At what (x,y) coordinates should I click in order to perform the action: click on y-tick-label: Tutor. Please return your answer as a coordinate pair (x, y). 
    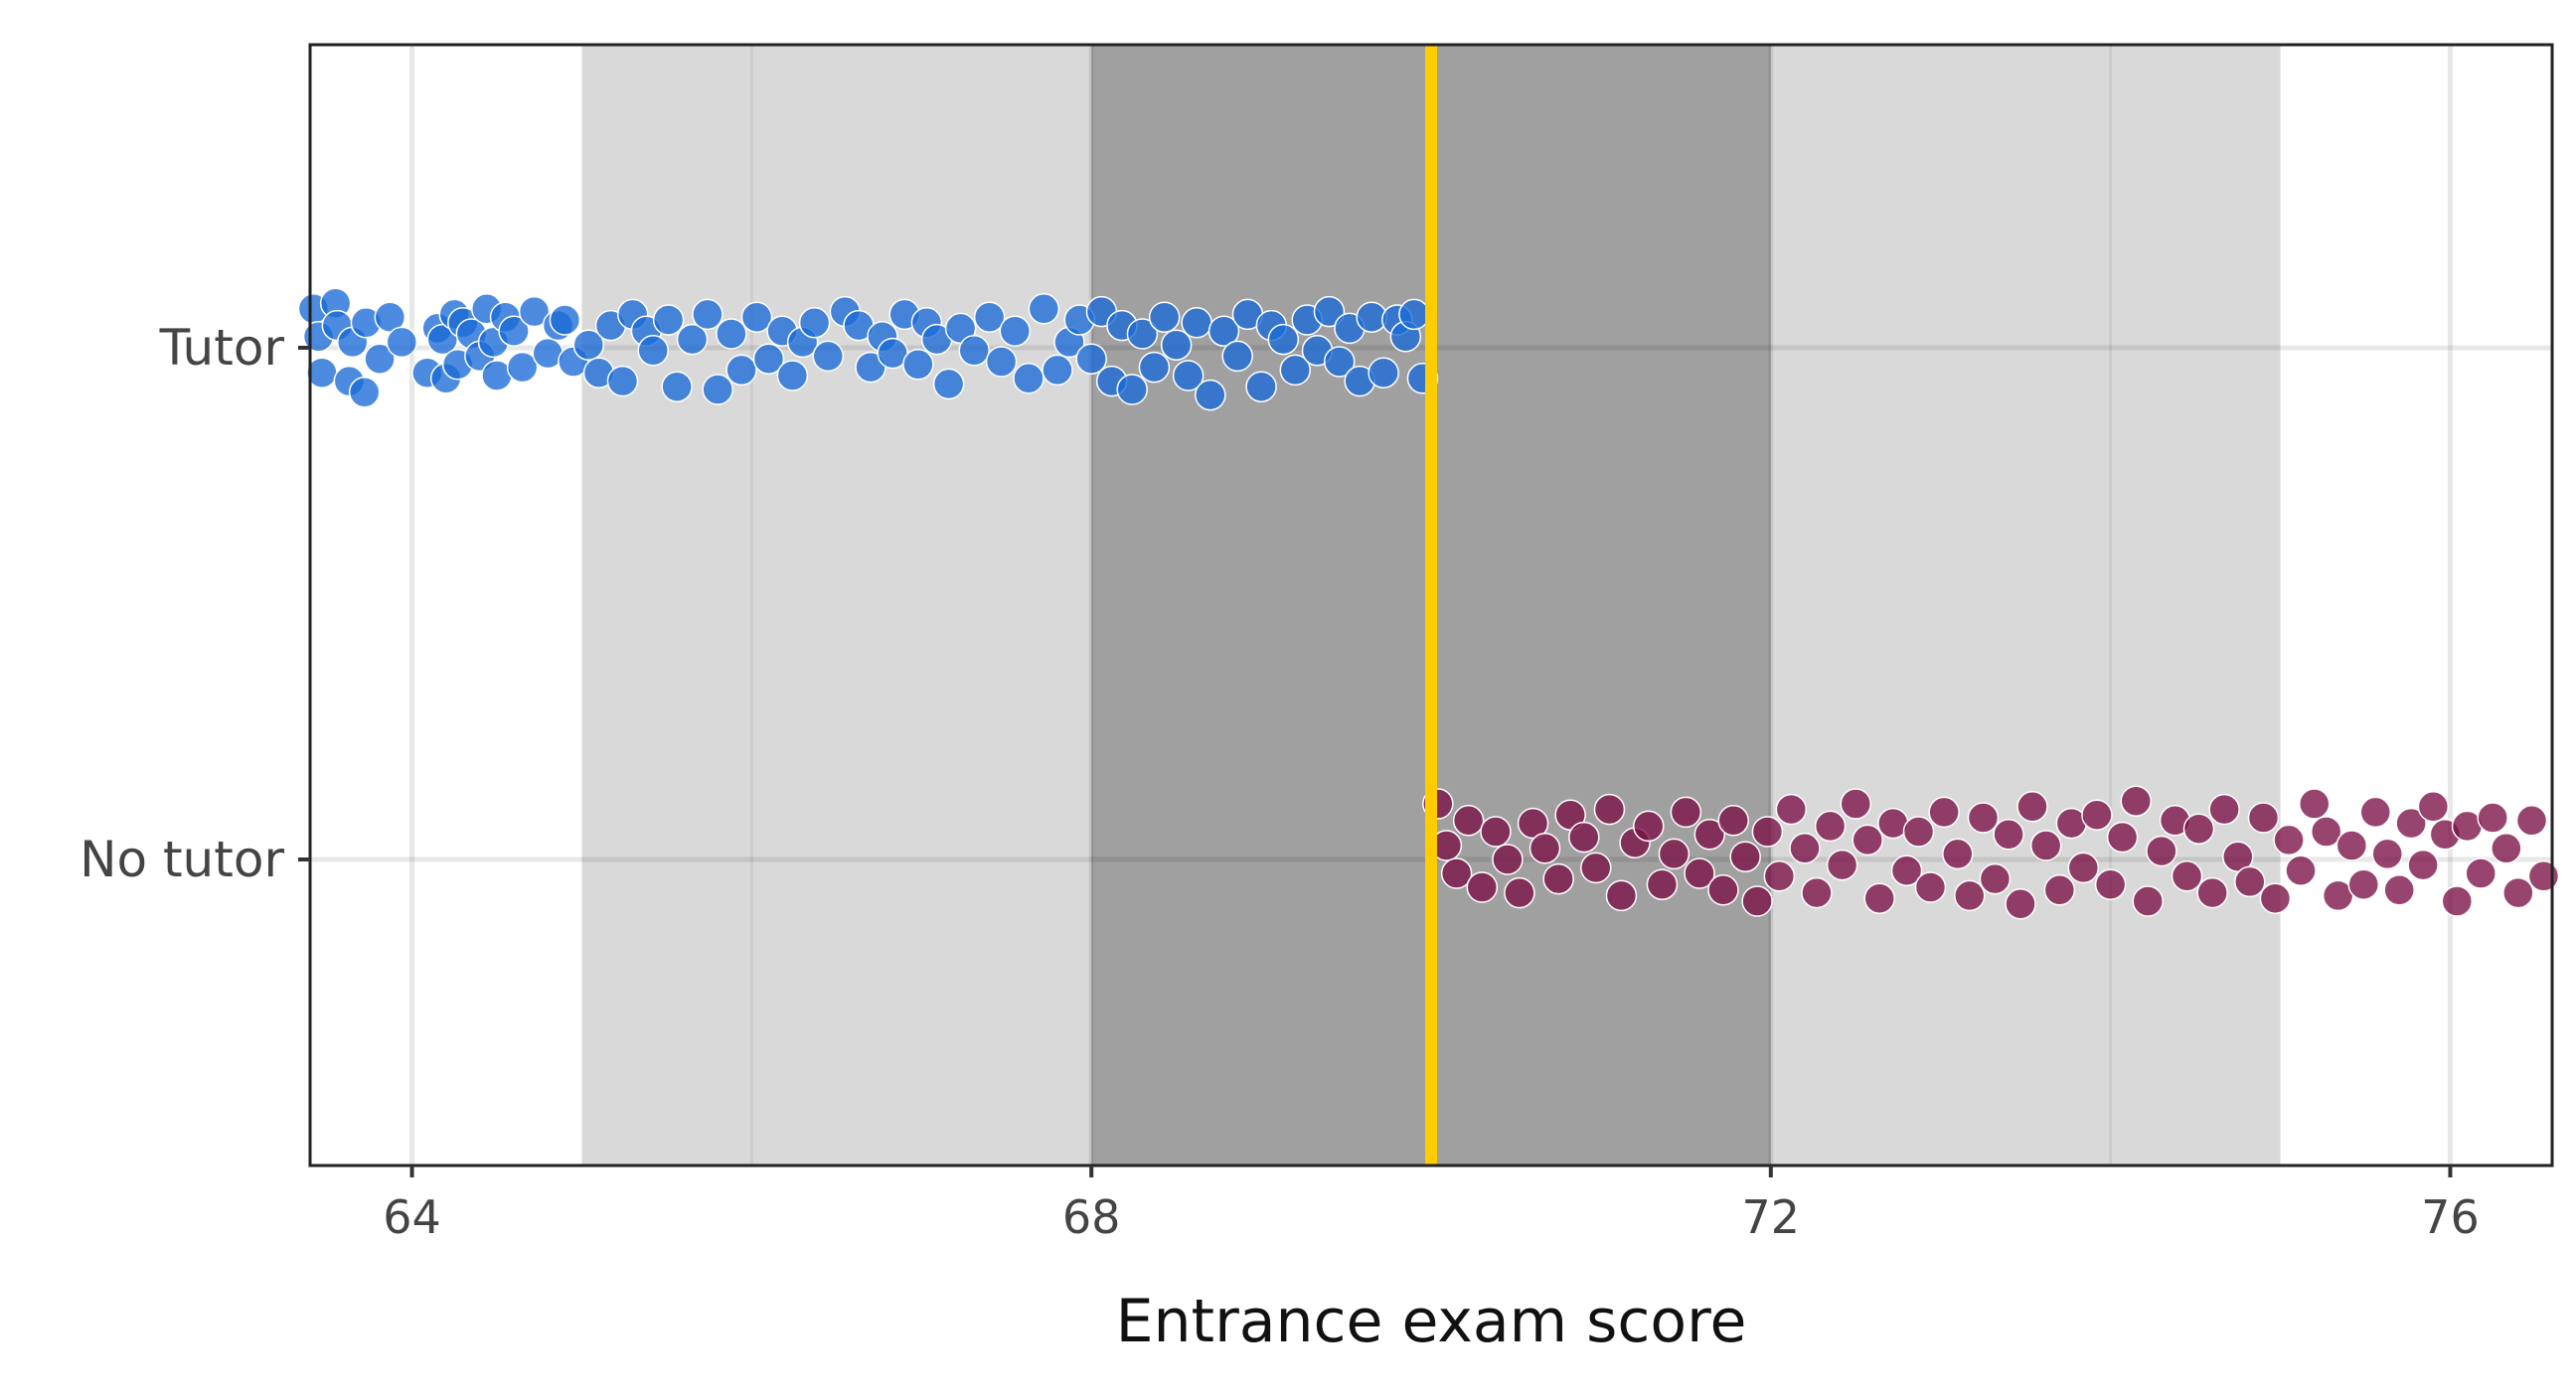
    Looking at the image, I should click on (222, 348).